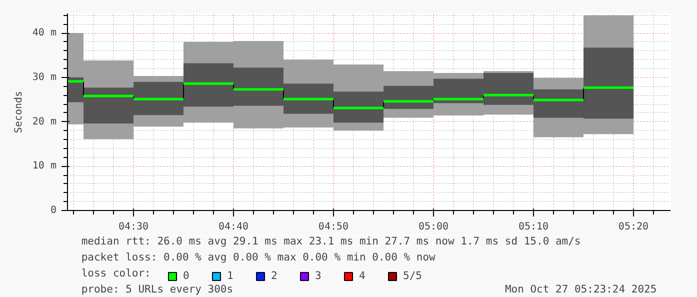 This screenshot has width=697, height=297. What do you see at coordinates (133, 227) in the screenshot?
I see `x-tick-label: 04:30` at bounding box center [133, 227].